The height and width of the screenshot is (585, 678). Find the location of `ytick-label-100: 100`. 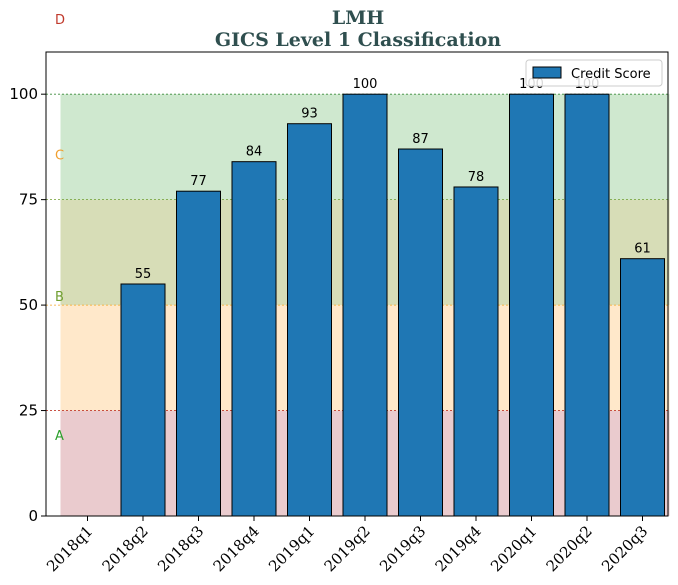

ytick-label-100: 100 is located at coordinates (23, 94).